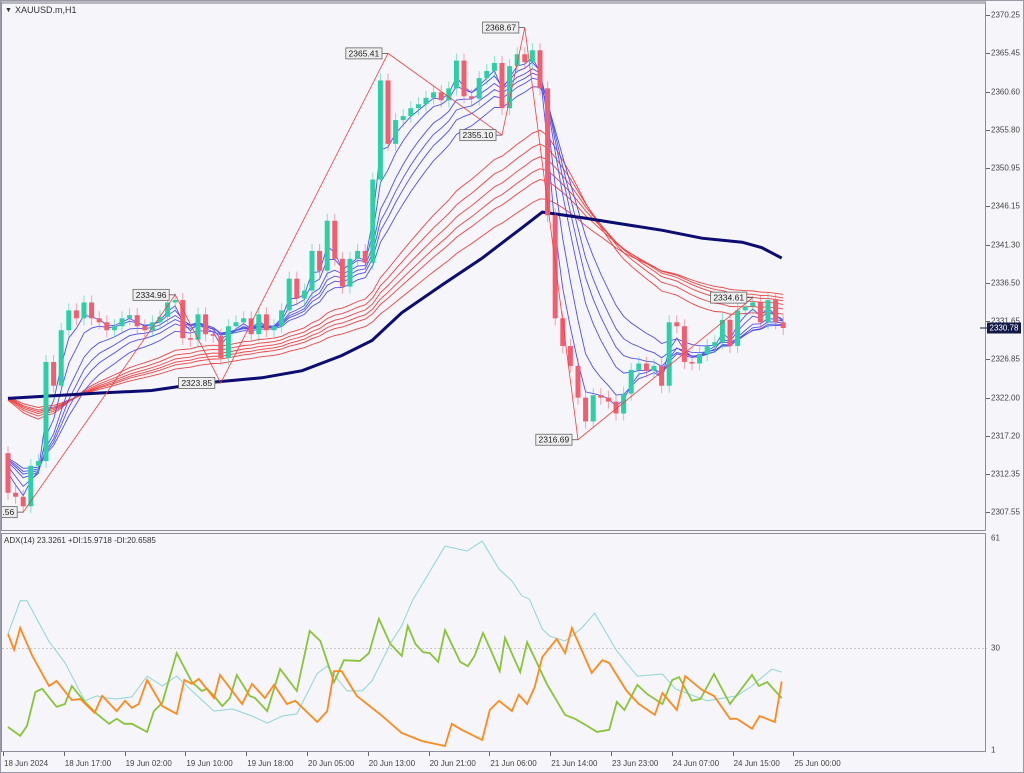 This screenshot has width=1024, height=773. What do you see at coordinates (574, 763) in the screenshot?
I see `time-tick-label: 21 Jun 14:00` at bounding box center [574, 763].